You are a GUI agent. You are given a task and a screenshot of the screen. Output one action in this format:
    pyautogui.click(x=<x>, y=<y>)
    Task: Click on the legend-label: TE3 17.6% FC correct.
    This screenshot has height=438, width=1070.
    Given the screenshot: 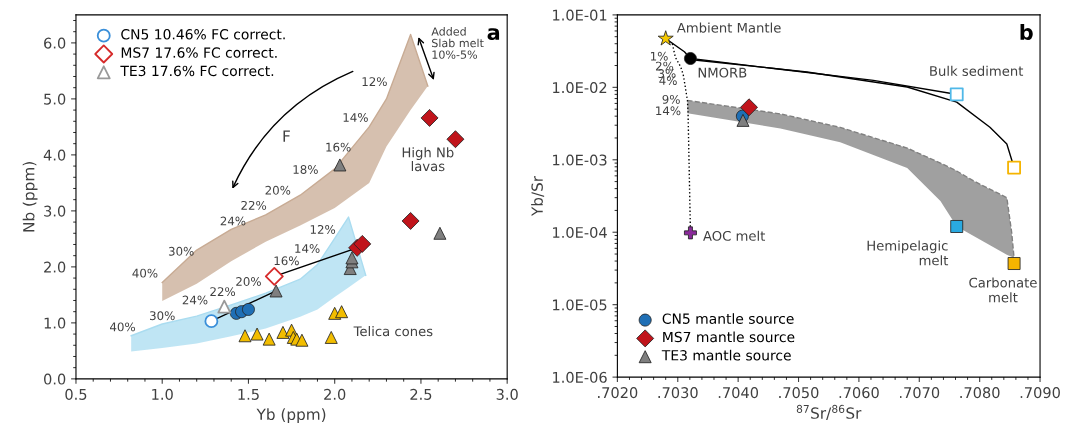 What is the action you would take?
    pyautogui.click(x=197, y=71)
    